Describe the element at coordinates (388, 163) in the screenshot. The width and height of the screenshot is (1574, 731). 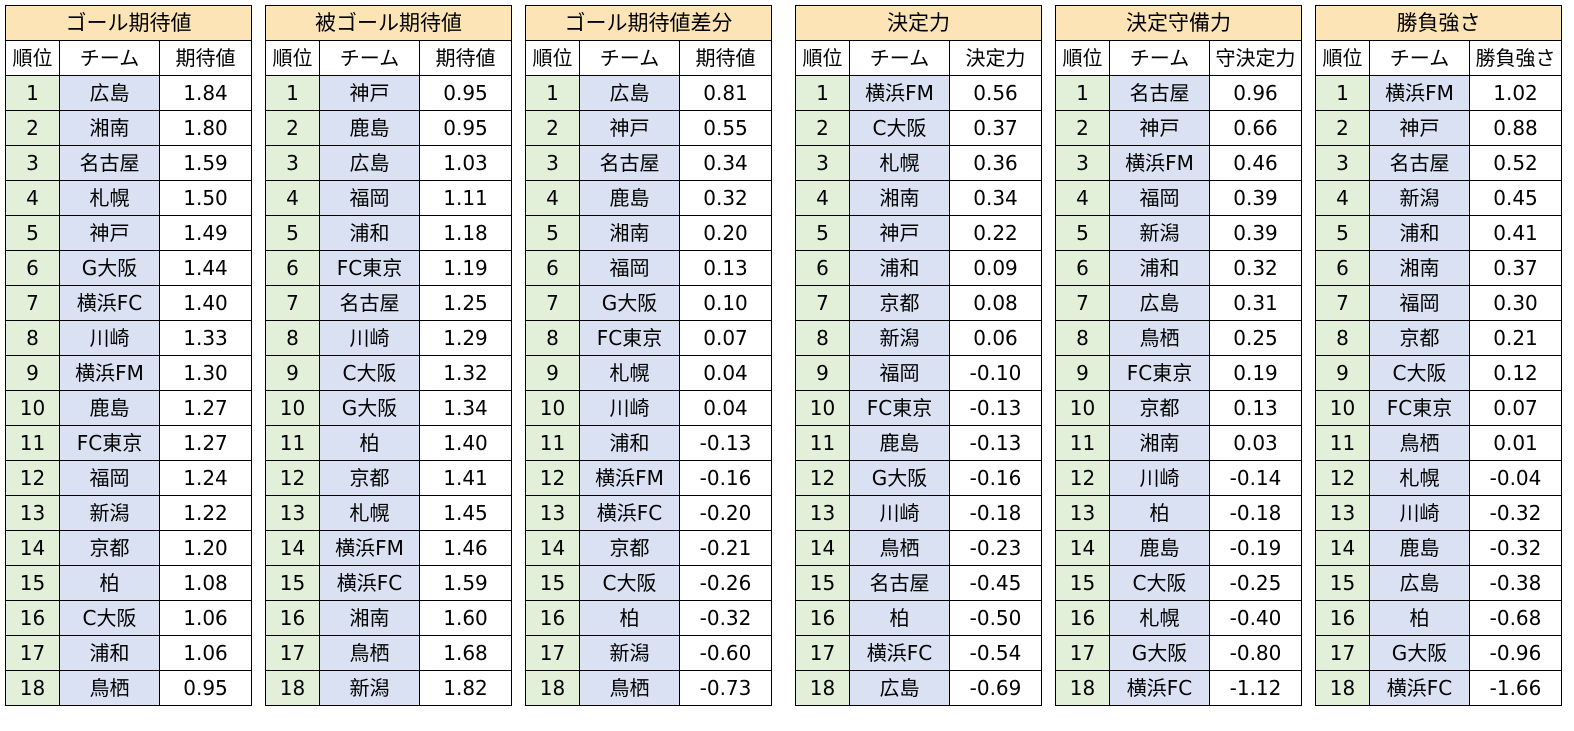
I see `table-row: 3 広島 1.03` at that location.